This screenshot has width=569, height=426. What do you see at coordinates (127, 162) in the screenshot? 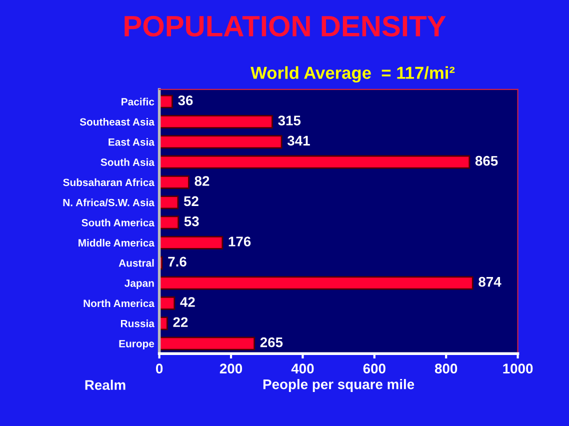
I see `y-tick-label: South Asia` at bounding box center [127, 162].